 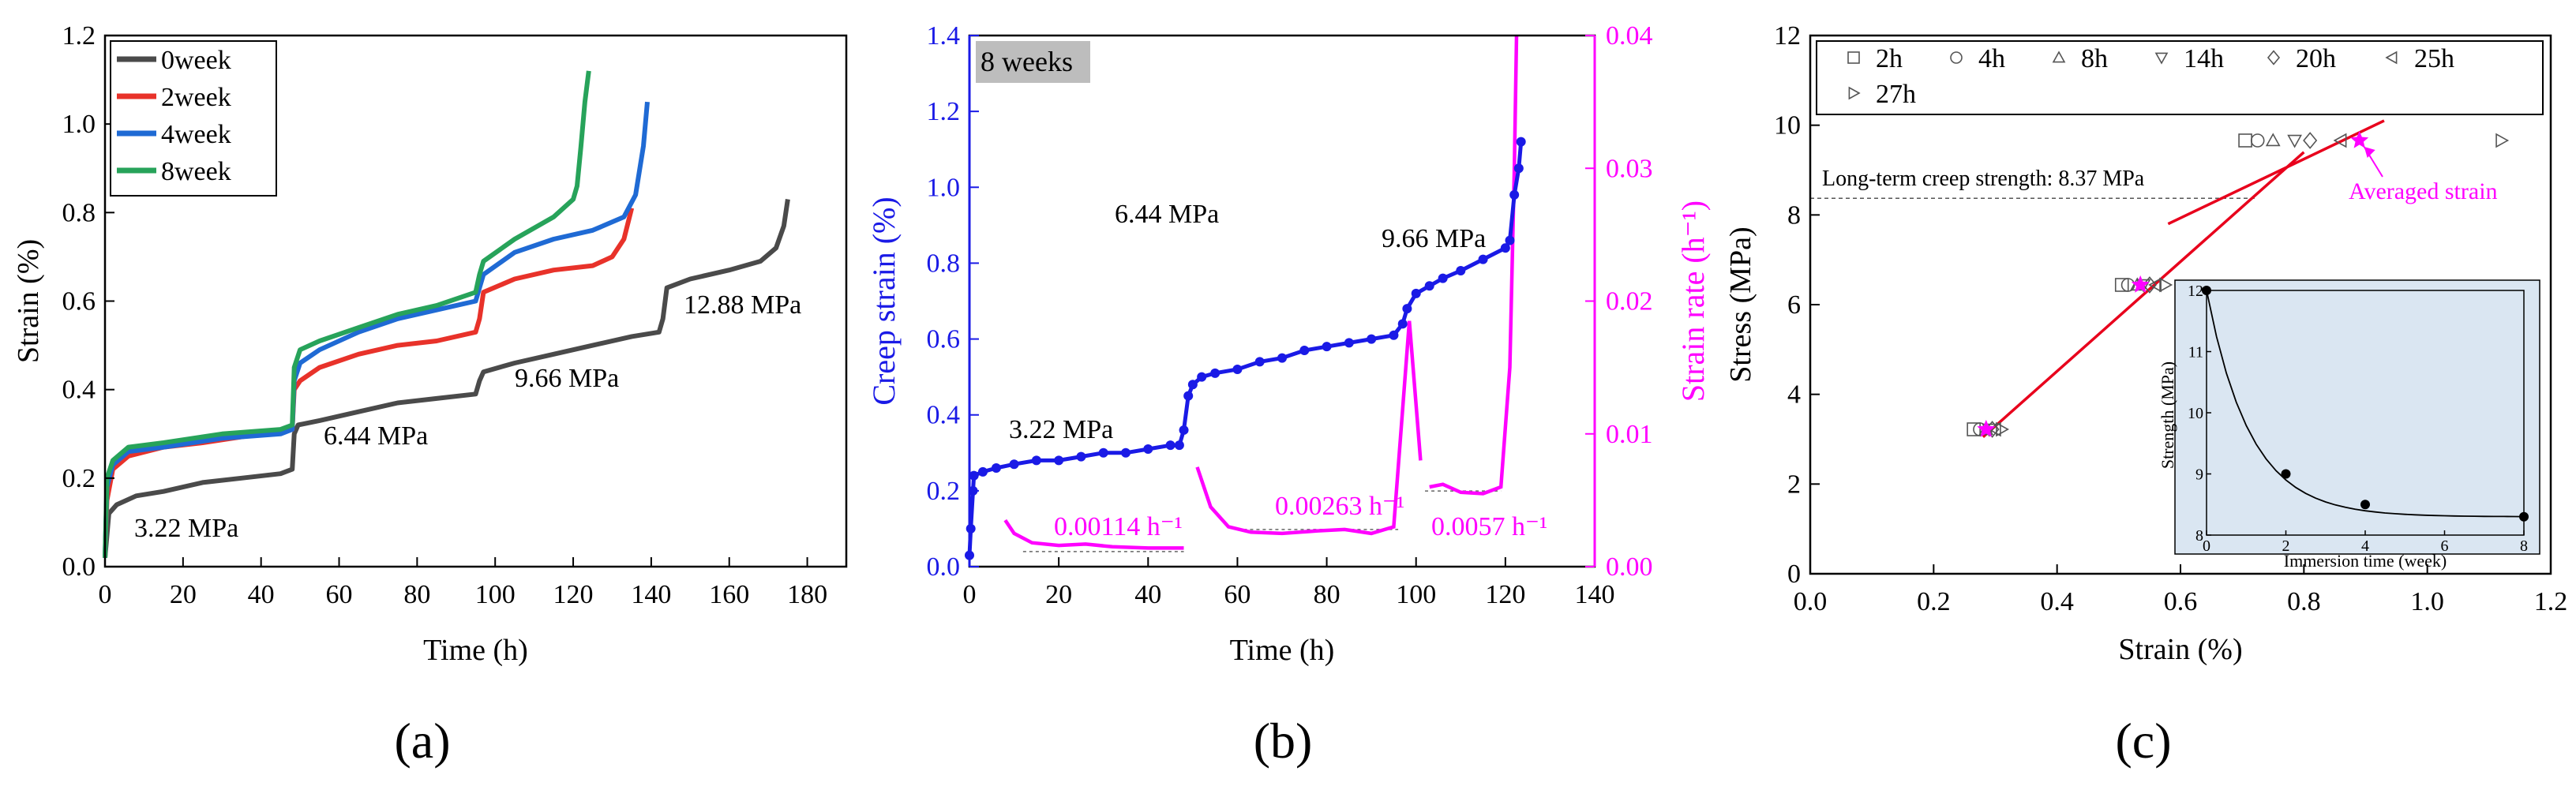 What do you see at coordinates (2365, 404) in the screenshot?
I see `c-inset-fit-curve` at bounding box center [2365, 404].